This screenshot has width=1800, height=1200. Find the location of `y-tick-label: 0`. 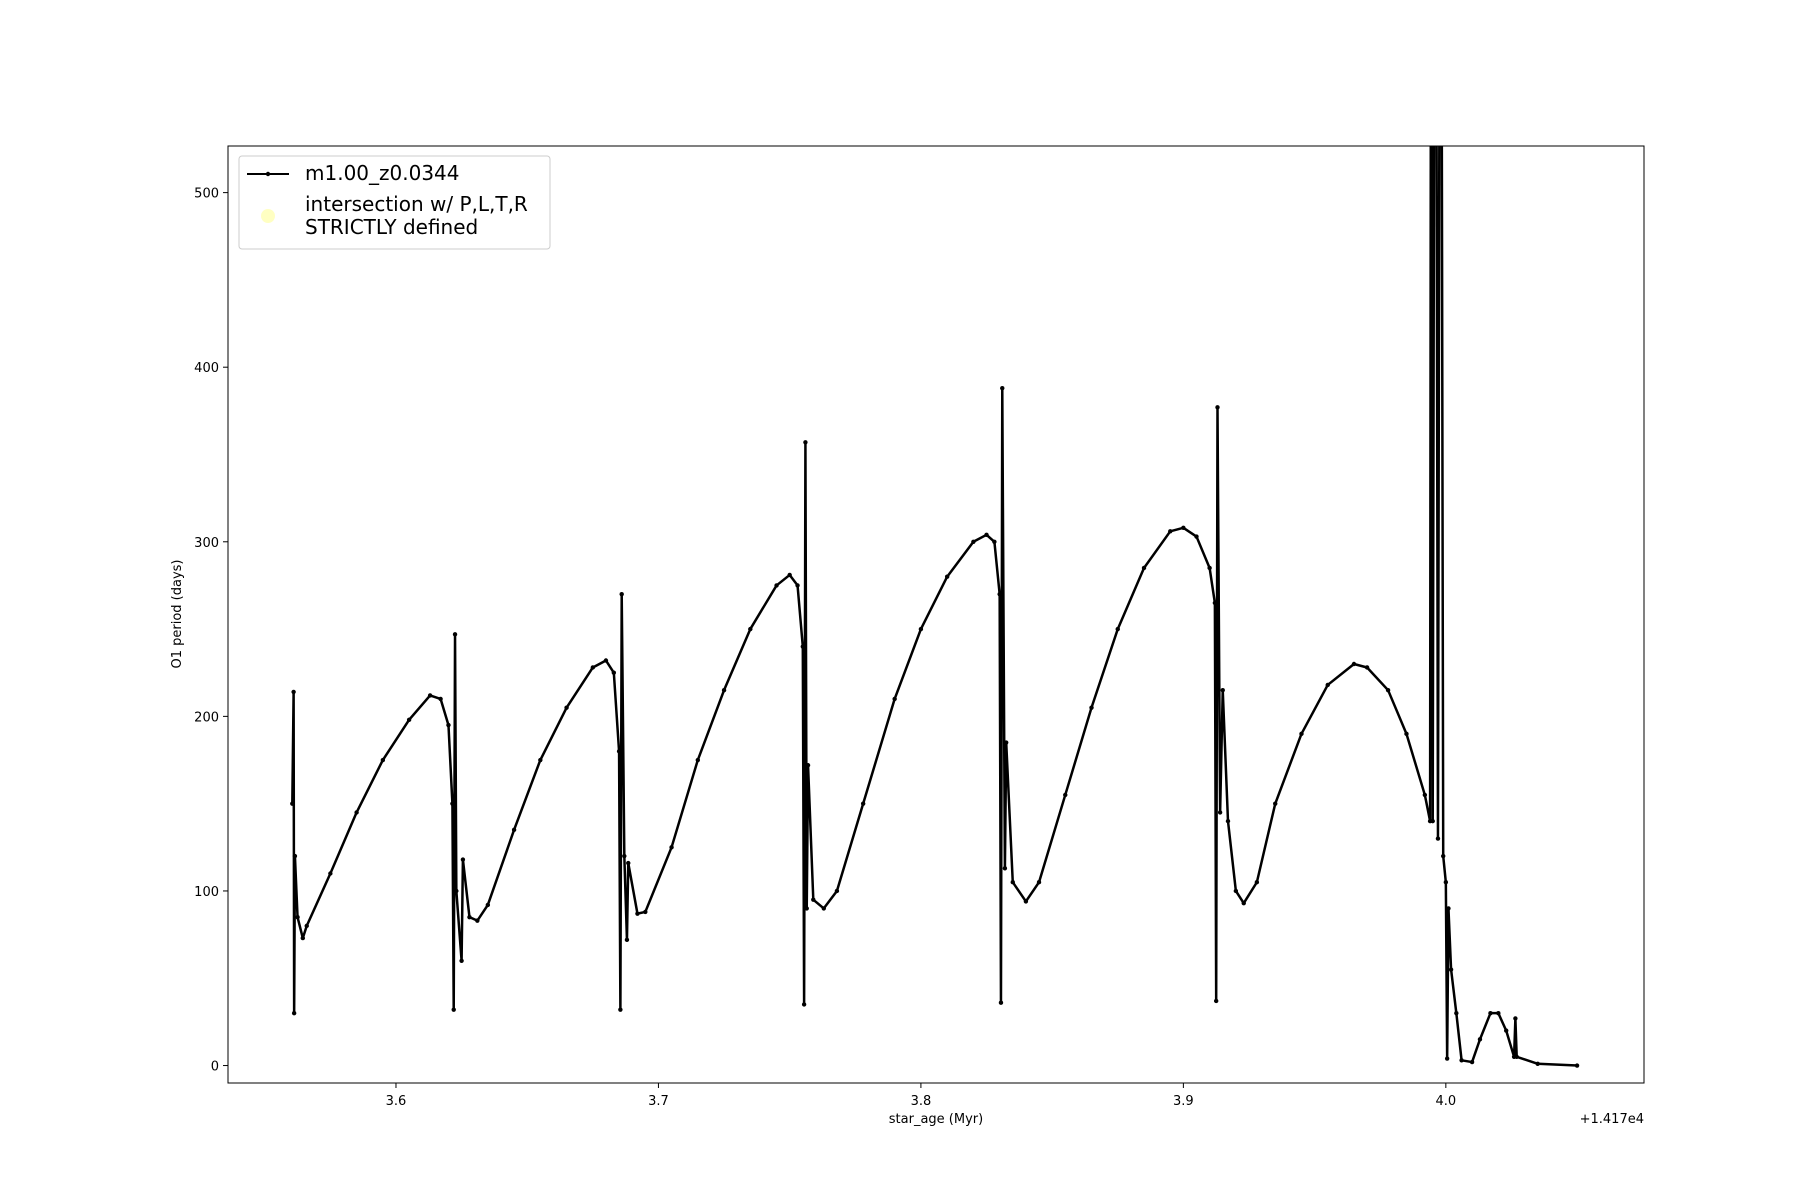

y-tick-label: 0 is located at coordinates (215, 1067).